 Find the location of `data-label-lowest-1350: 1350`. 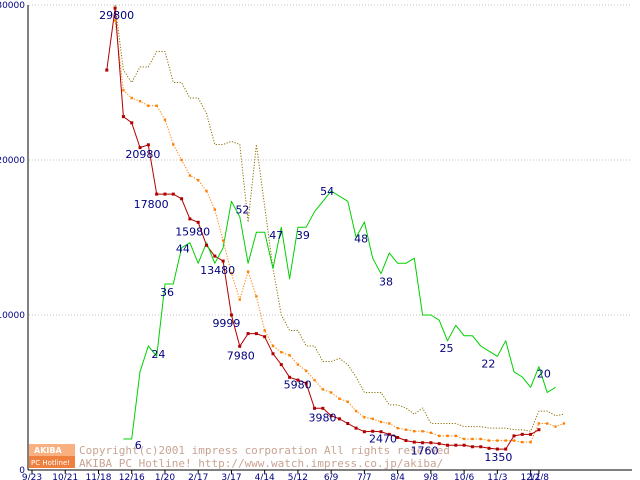

data-label-lowest-1350: 1350 is located at coordinates (498, 457).